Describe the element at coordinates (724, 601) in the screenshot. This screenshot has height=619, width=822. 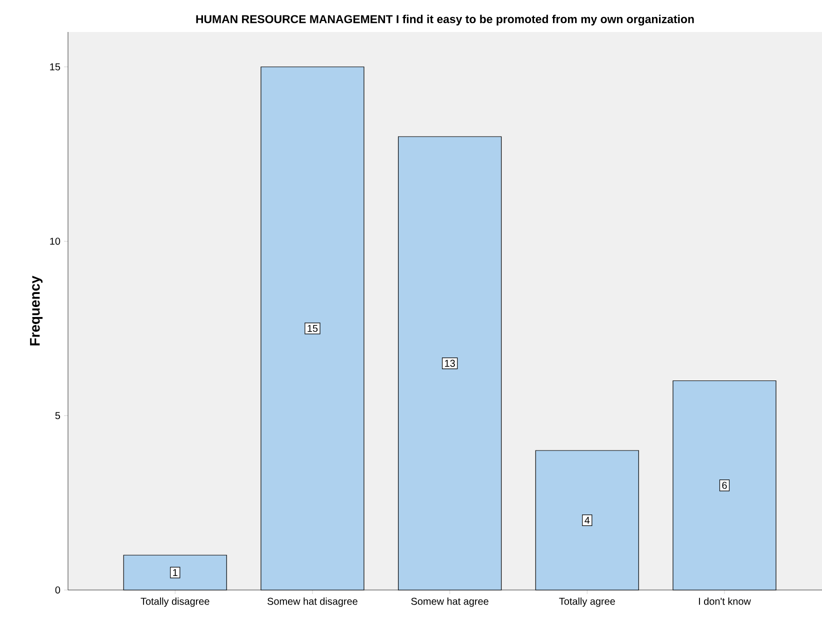
I see `x-tick-label: I don't know` at that location.